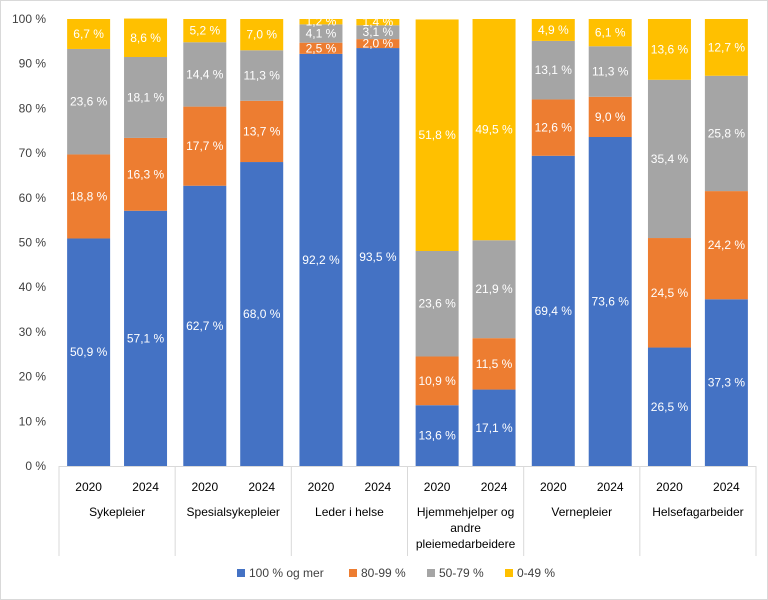 The width and height of the screenshot is (768, 600). Describe the element at coordinates (205, 146) in the screenshot. I see `data-label: 17,7 %` at that location.